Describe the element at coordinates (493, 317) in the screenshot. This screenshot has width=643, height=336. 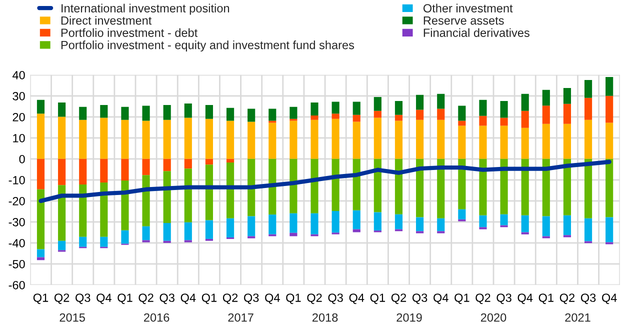
I see `text: 2020` at that location.